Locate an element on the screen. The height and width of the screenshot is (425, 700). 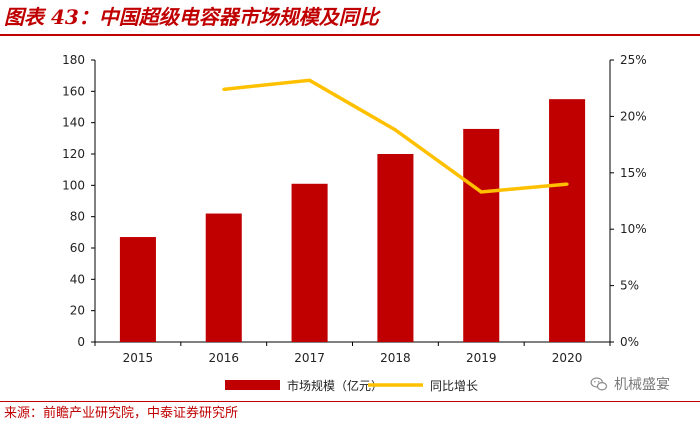
x-tick-label: 2020 is located at coordinates (567, 358).